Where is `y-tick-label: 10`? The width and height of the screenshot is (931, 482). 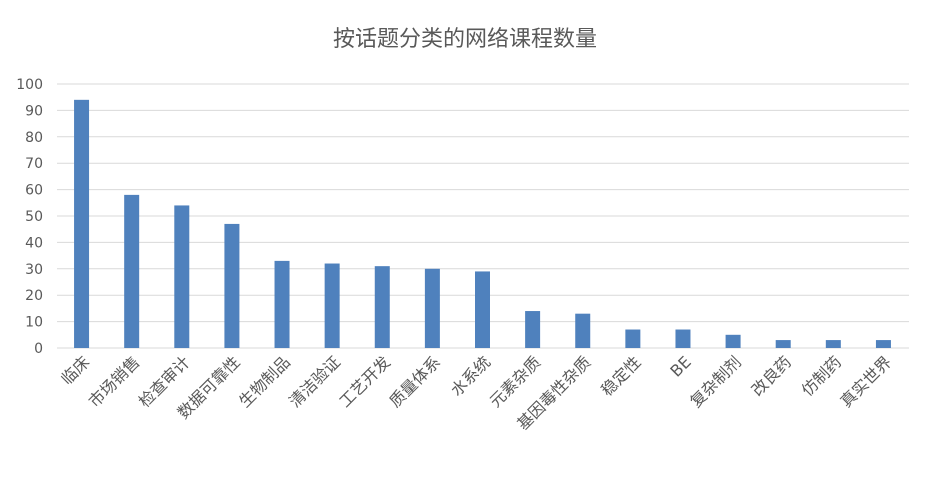
y-tick-label: 10 is located at coordinates (34, 323).